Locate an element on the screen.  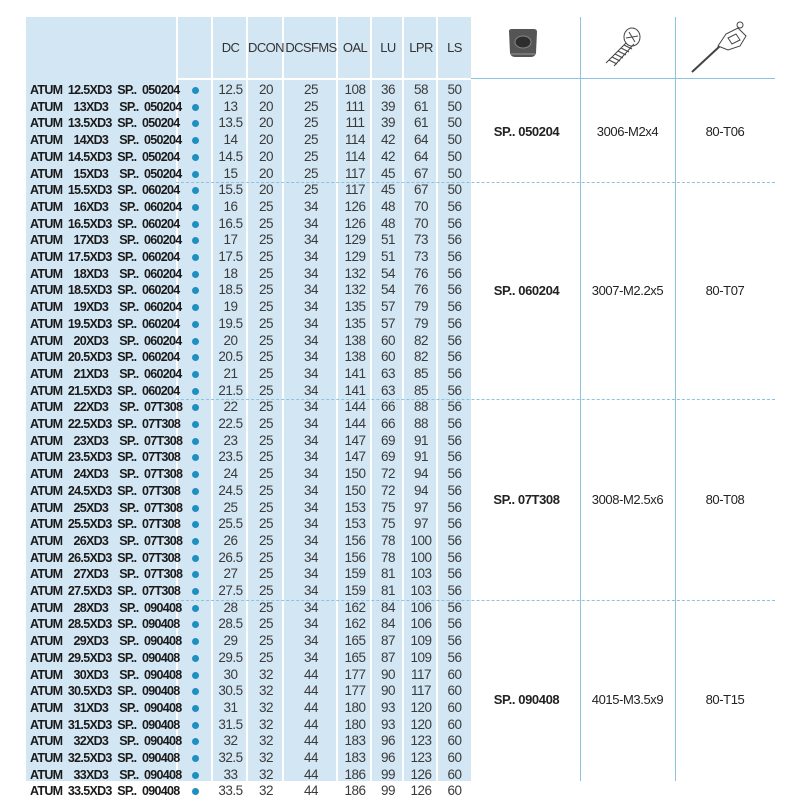
group-screw-label: 3006-M2x4 is located at coordinates (627, 132).